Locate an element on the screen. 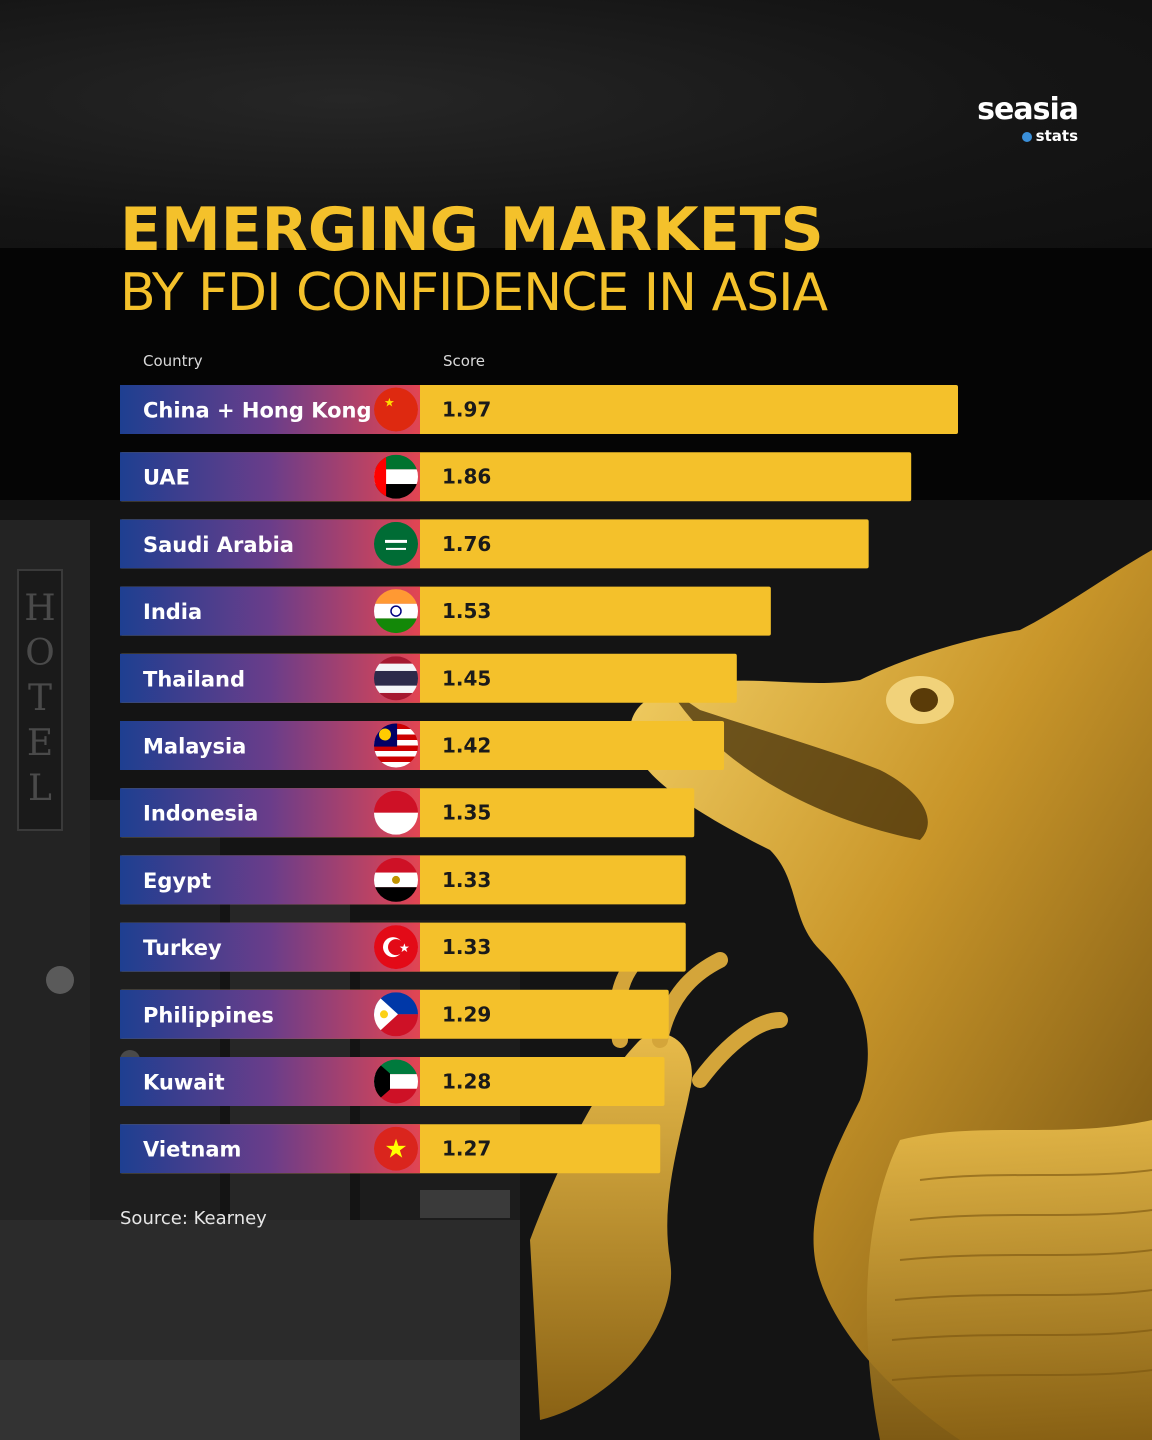 Image resolution: width=1152 pixels, height=1440 pixels. vietnam-flag-icon: ★ is located at coordinates (396, 1148).